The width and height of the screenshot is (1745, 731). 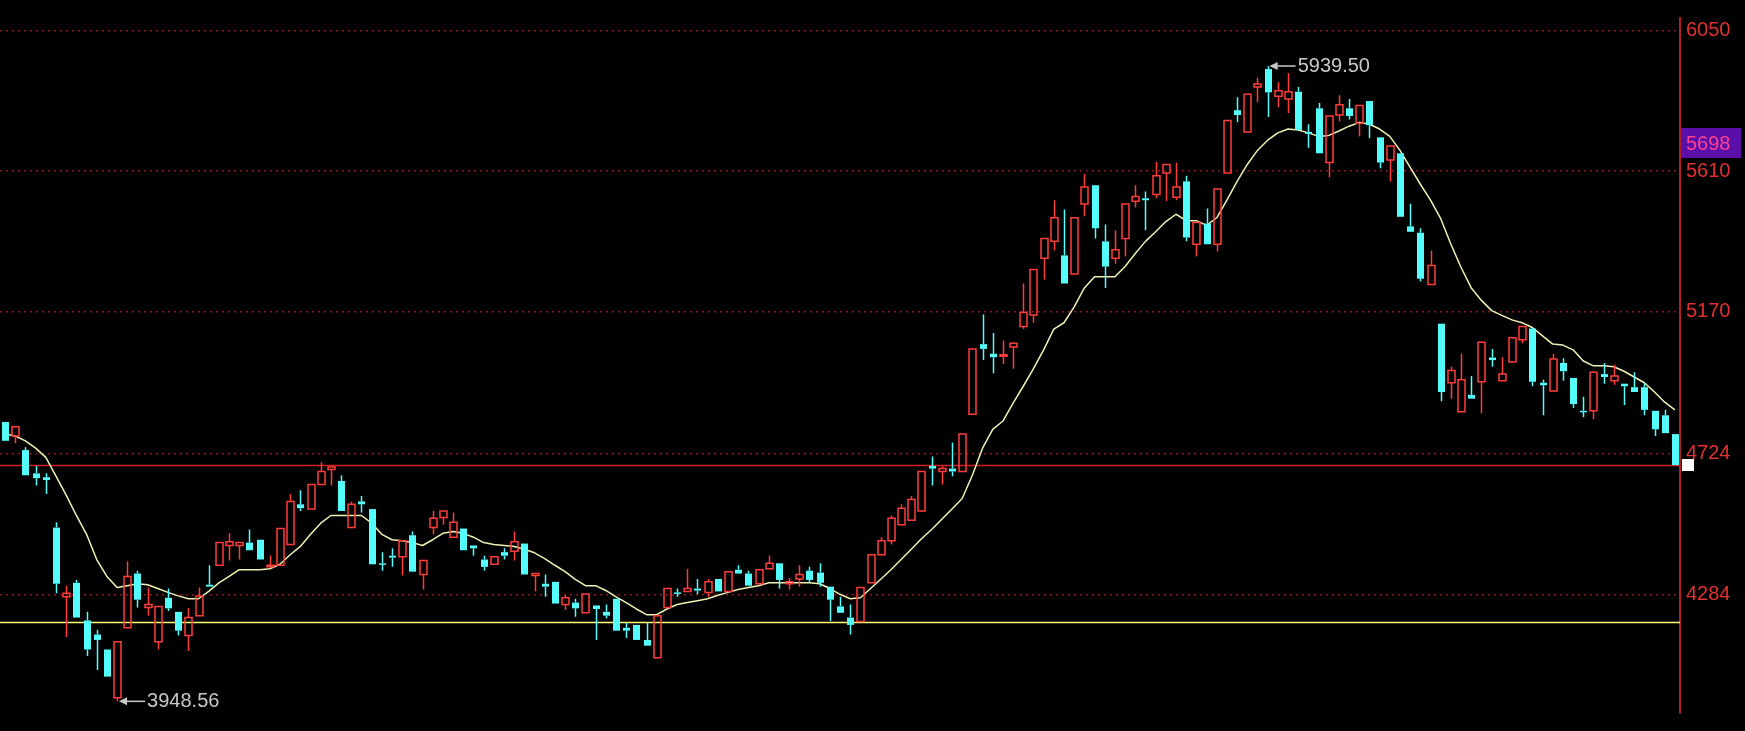 I want to click on y-tick-label: 5170, so click(x=1708, y=310).